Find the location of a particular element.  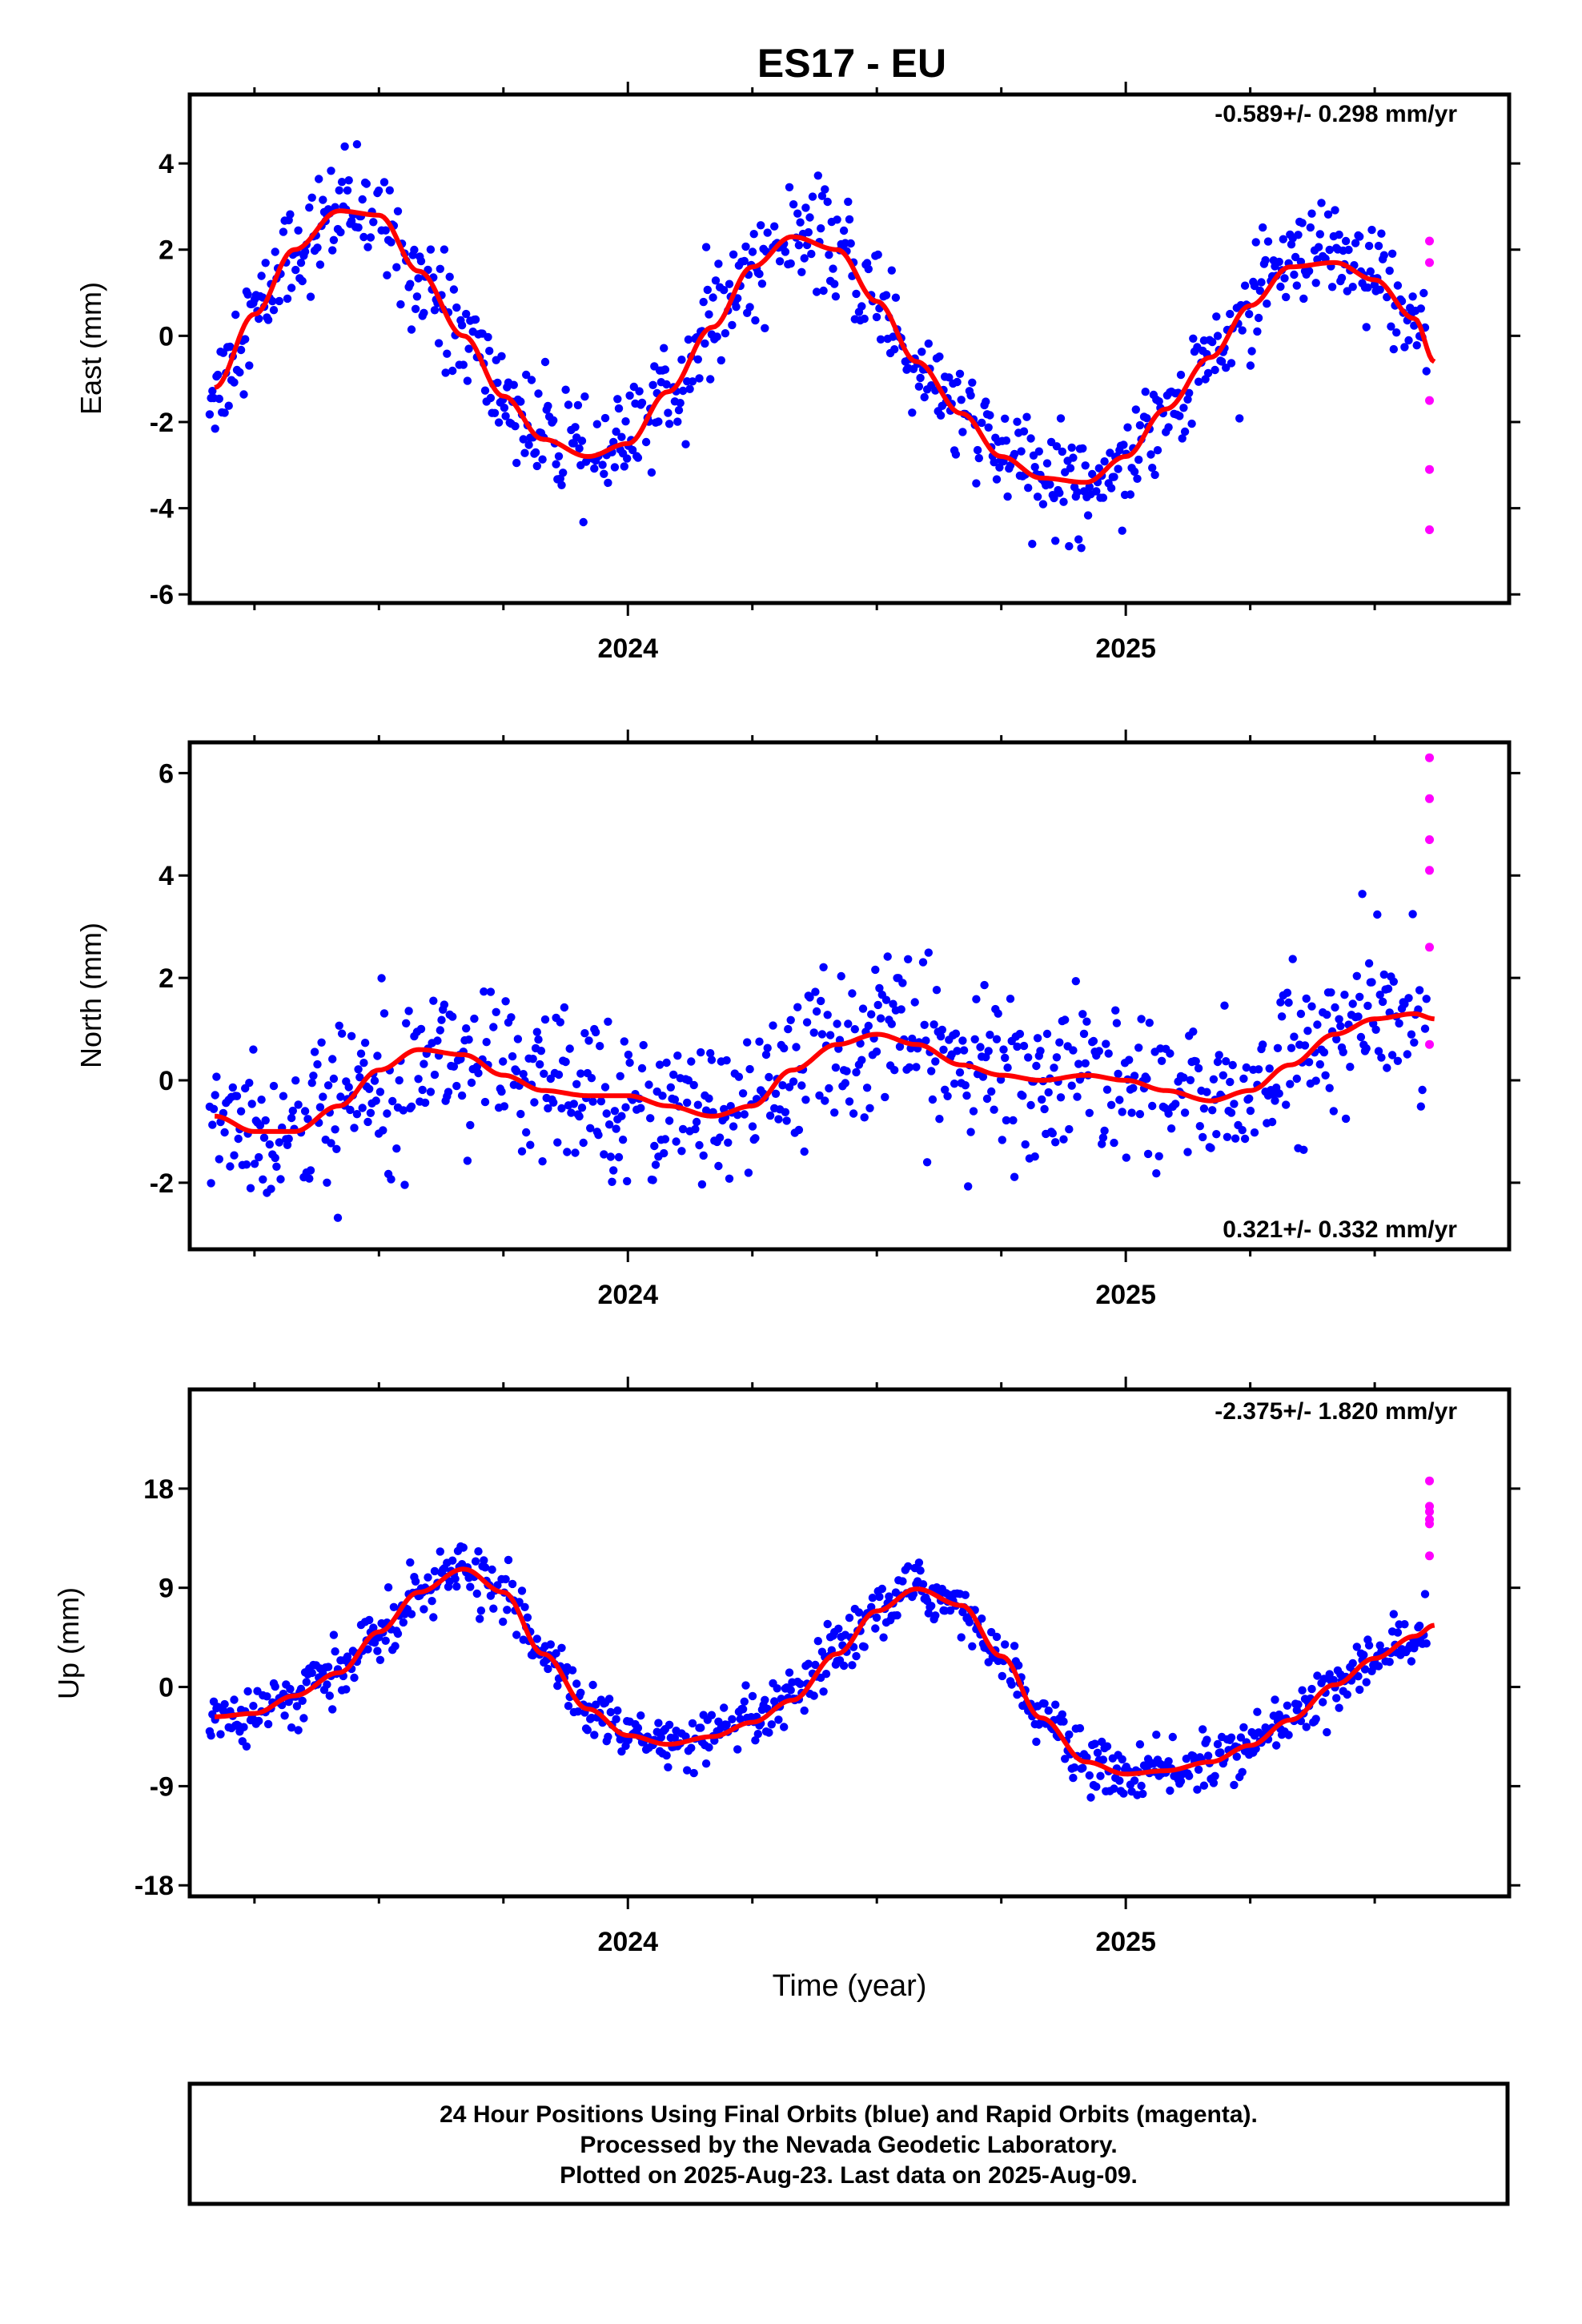

north-x-tick-label: 2024 is located at coordinates (628, 1295).